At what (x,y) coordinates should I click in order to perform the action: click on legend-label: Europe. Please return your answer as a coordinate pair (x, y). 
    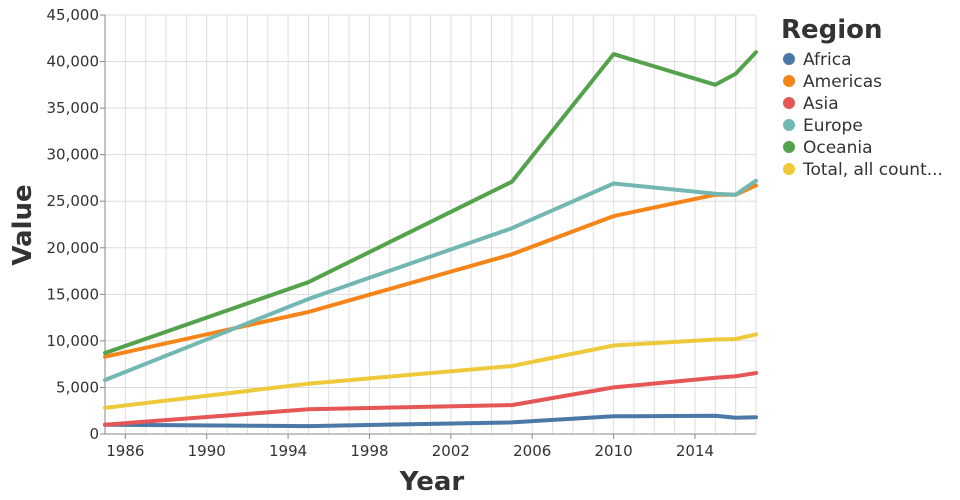
    Looking at the image, I should click on (833, 126).